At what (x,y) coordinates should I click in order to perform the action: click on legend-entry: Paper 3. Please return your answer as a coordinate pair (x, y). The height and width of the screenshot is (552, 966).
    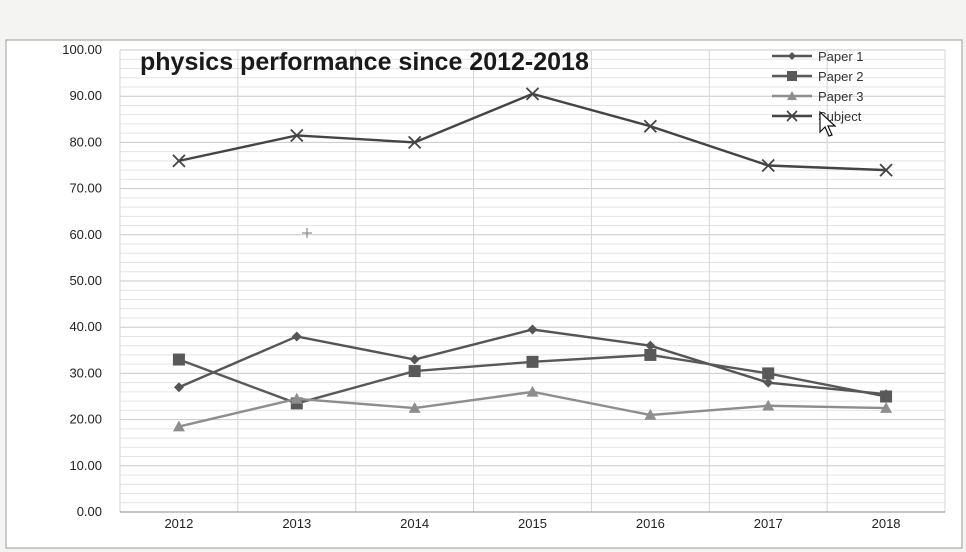
    Looking at the image, I should click on (818, 96).